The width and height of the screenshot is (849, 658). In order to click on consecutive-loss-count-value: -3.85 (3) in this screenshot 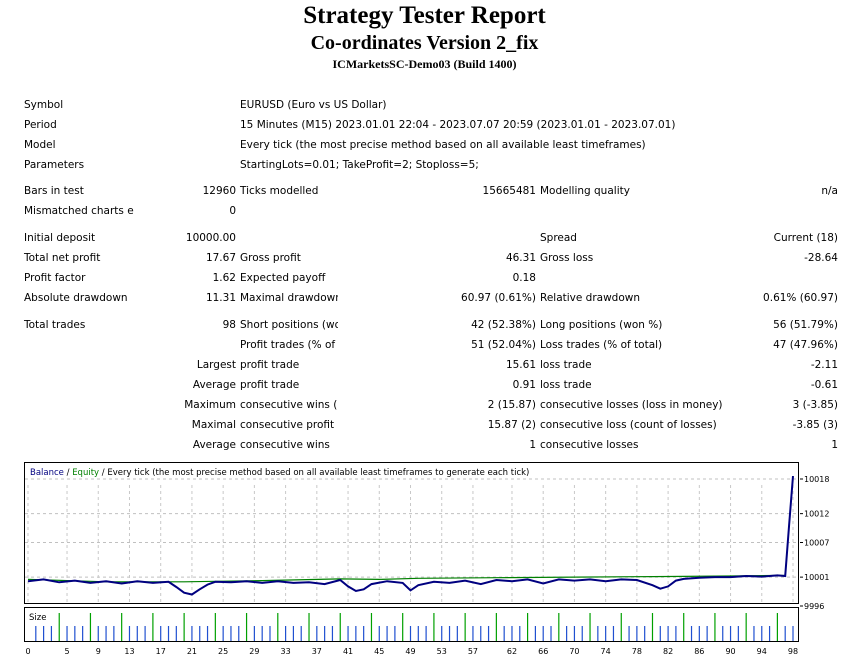, I will do `click(815, 425)`.